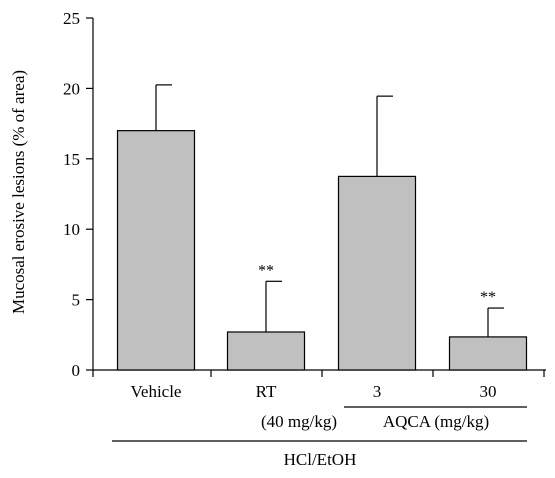 This screenshot has height=478, width=555. I want to click on y-tick-label: 0, so click(76, 370).